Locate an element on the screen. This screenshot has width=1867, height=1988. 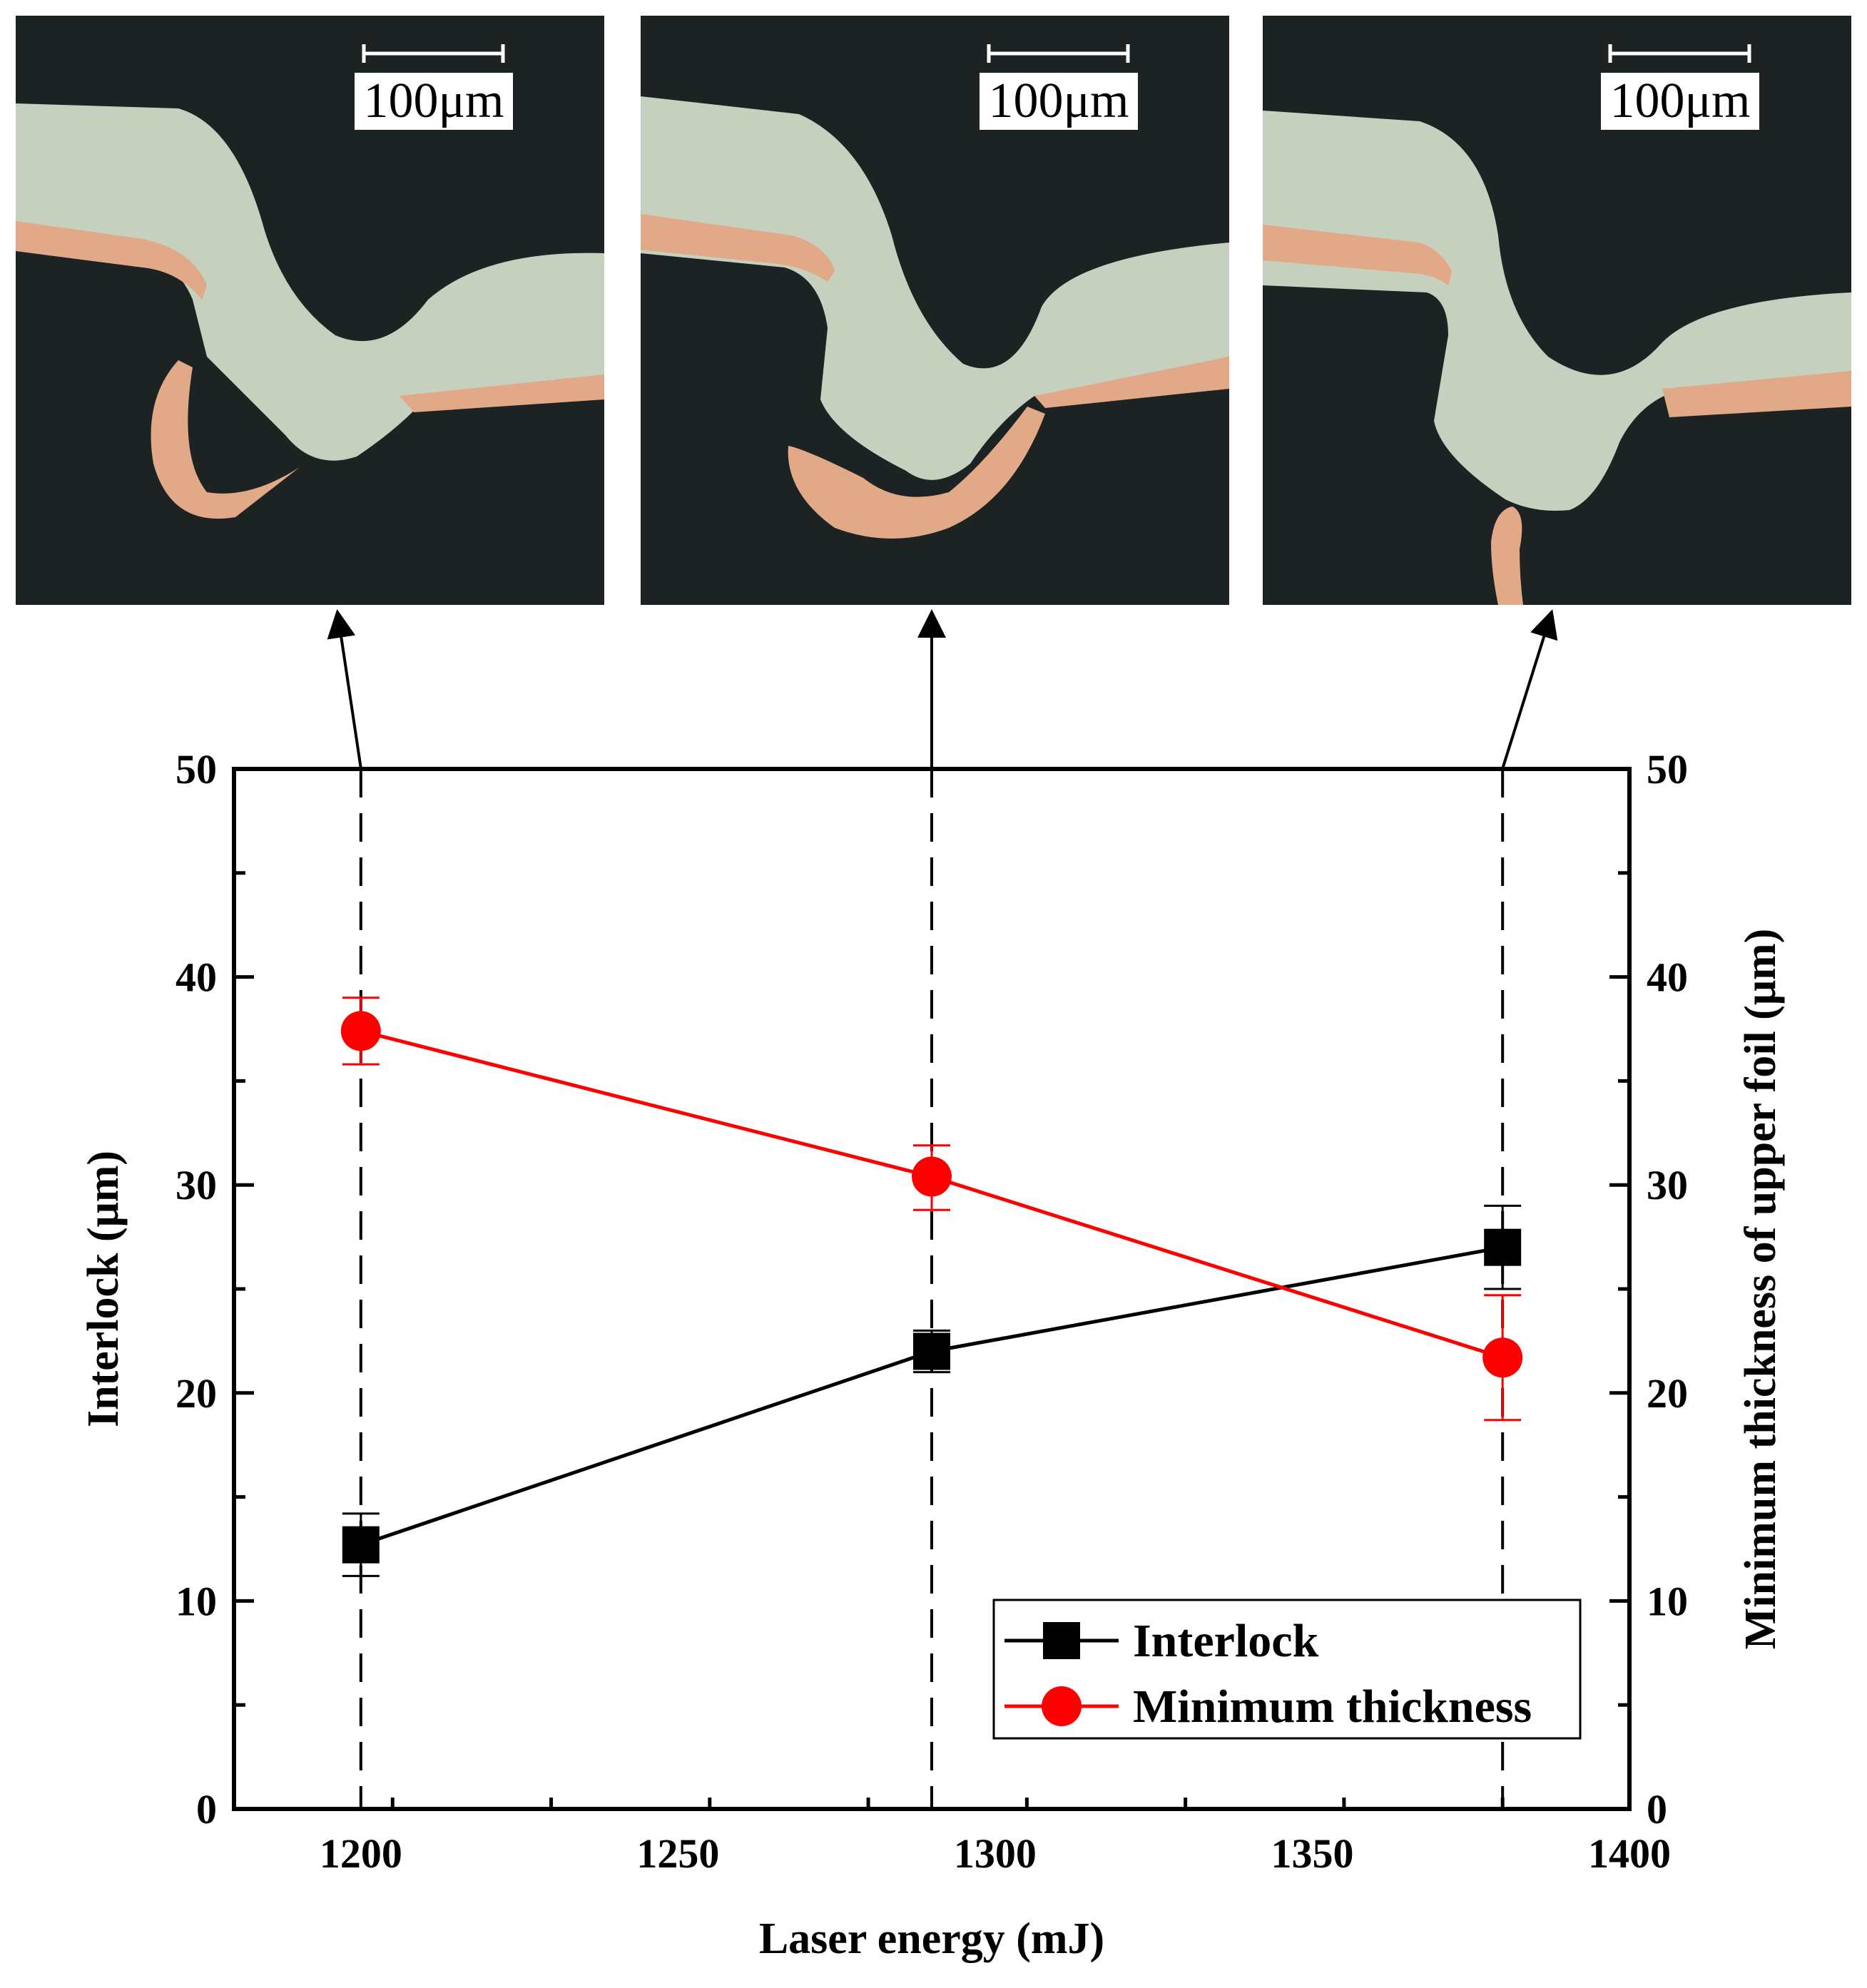
micrograph-panel-2: 100μm is located at coordinates (935, 311).